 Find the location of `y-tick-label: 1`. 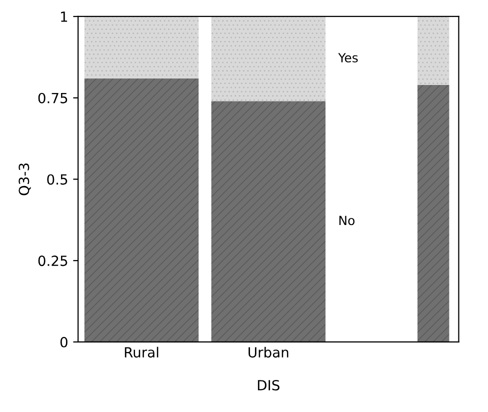

y-tick-label: 1 is located at coordinates (64, 17).